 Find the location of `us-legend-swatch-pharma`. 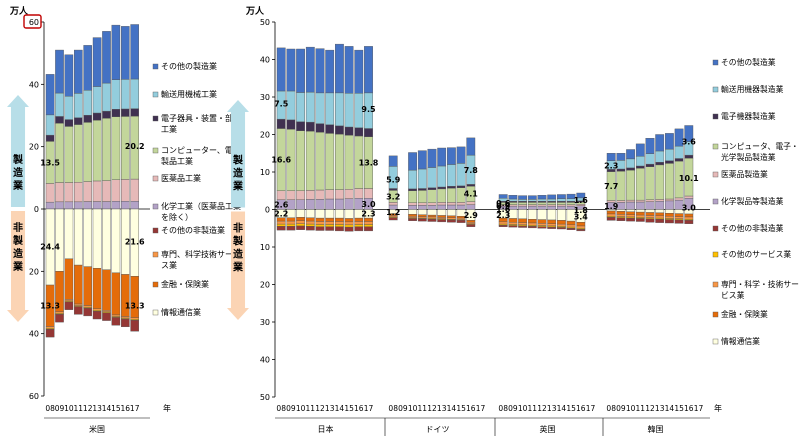

us-legend-swatch-pharma is located at coordinates (155, 178).